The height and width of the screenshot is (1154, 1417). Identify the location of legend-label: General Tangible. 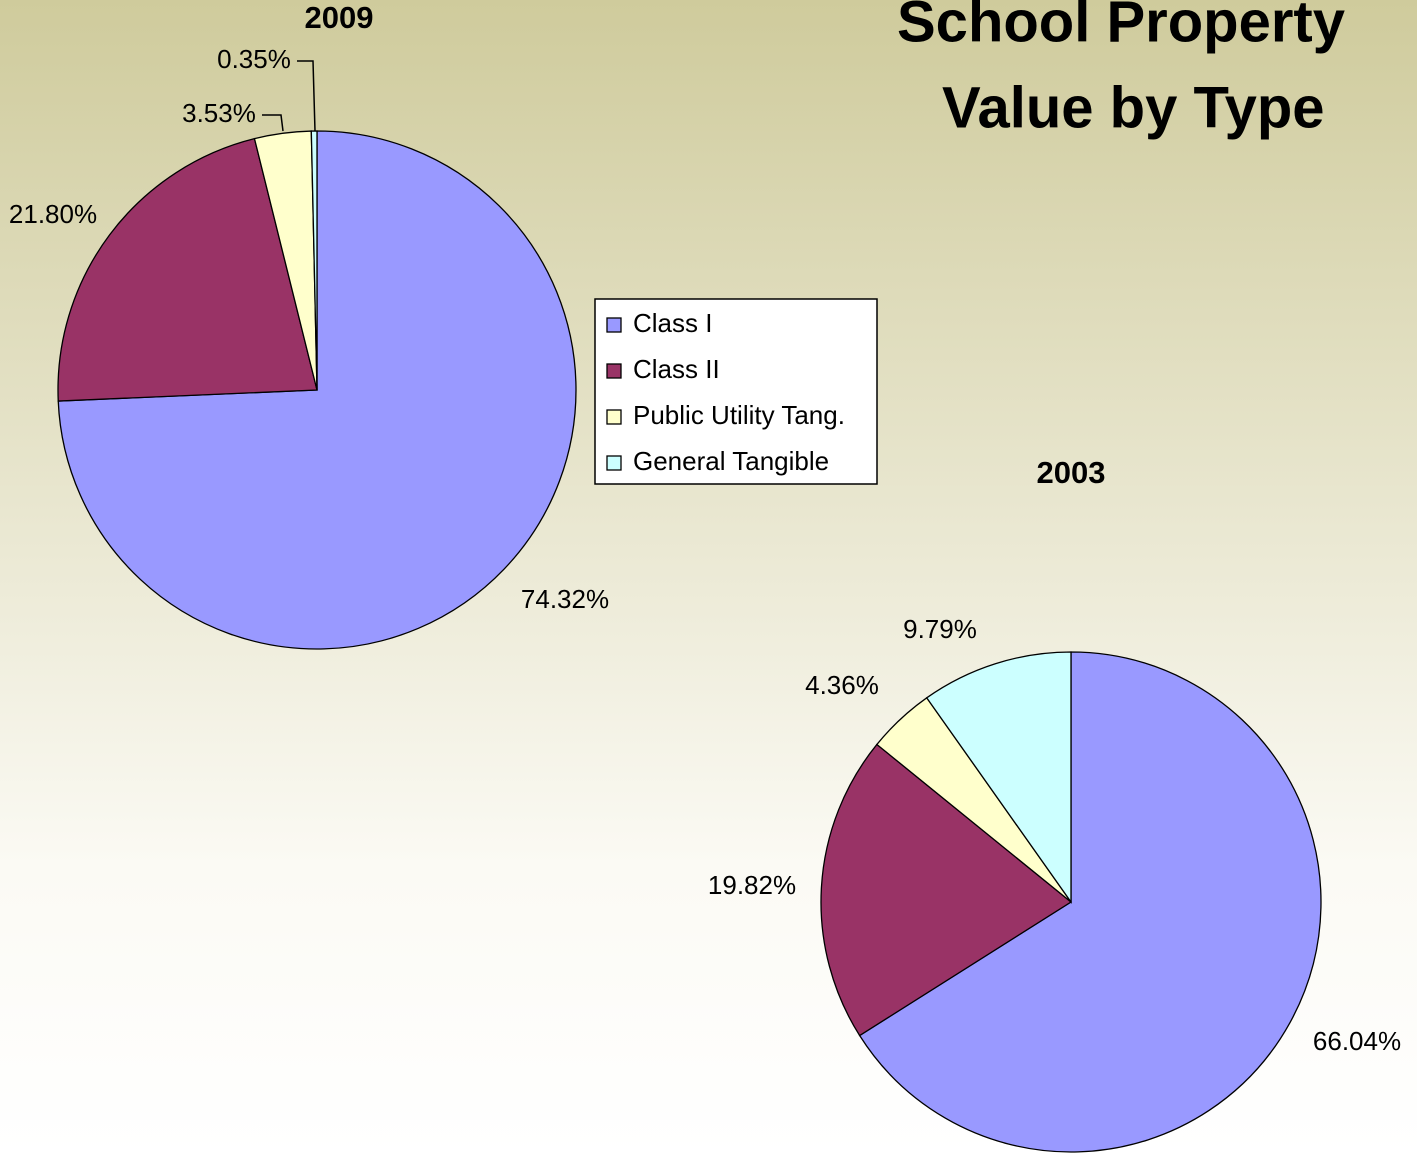
(731, 461).